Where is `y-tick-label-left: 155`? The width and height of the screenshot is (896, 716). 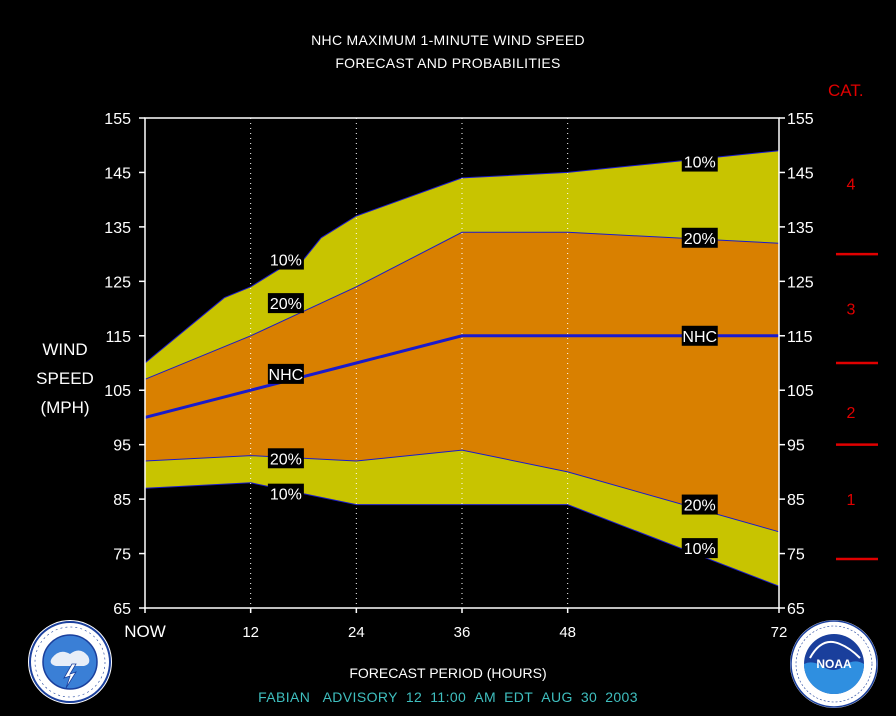 y-tick-label-left: 155 is located at coordinates (117, 119).